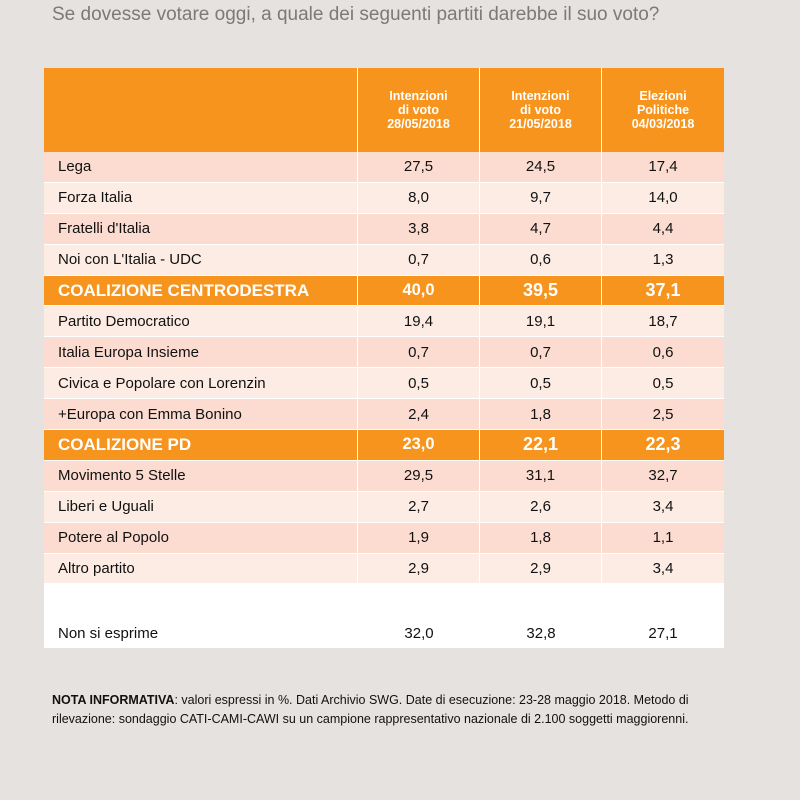  What do you see at coordinates (663, 353) in the screenshot?
I see `value-cell-col-3: 0,6` at bounding box center [663, 353].